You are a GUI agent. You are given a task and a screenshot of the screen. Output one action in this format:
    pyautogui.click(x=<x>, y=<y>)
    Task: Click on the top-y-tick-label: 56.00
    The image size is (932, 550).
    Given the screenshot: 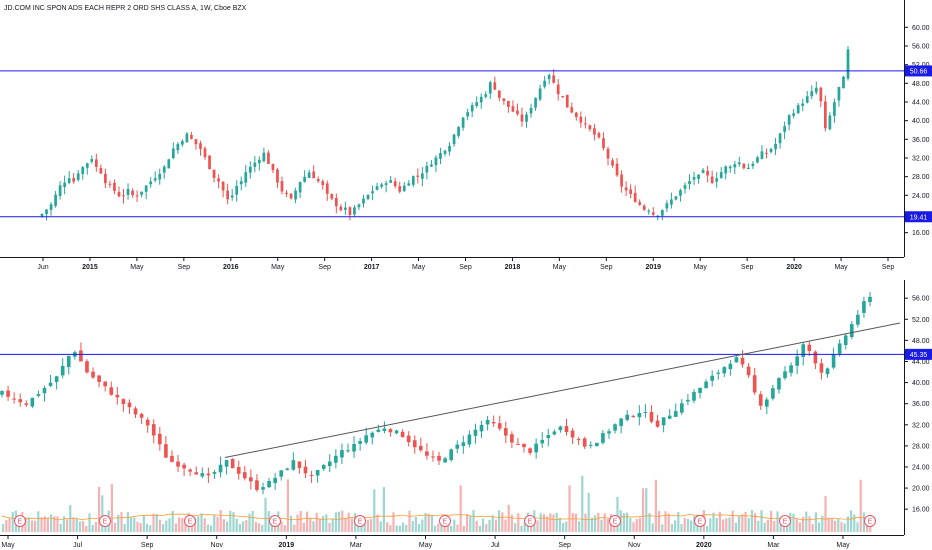 What is the action you would take?
    pyautogui.click(x=921, y=47)
    